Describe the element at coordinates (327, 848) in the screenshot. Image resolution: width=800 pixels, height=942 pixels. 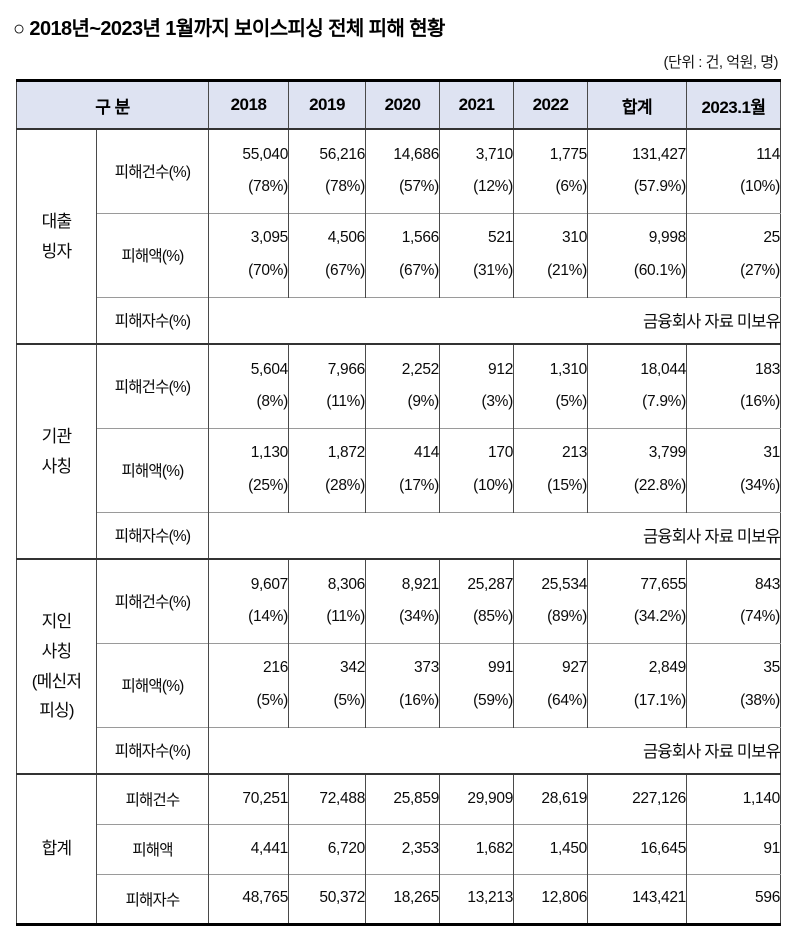
I see `data-cell: 6,720` at that location.